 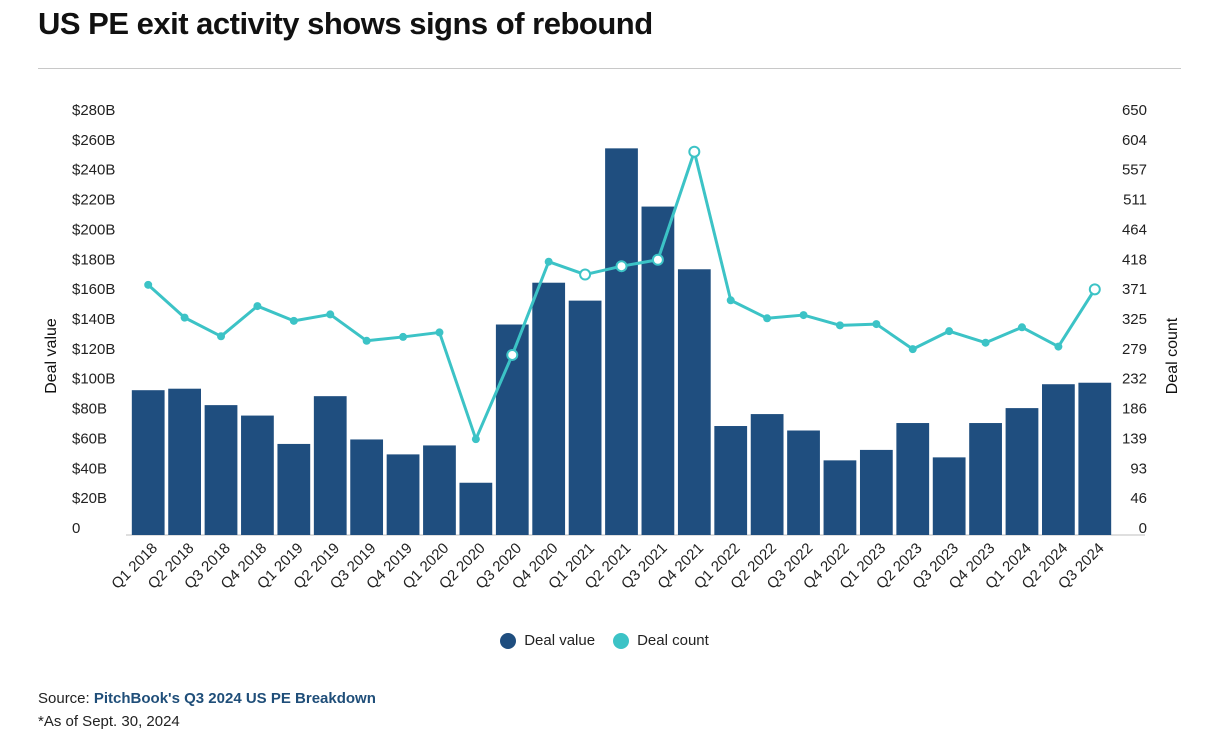 What do you see at coordinates (609, 68) in the screenshot?
I see `title-divider` at bounding box center [609, 68].